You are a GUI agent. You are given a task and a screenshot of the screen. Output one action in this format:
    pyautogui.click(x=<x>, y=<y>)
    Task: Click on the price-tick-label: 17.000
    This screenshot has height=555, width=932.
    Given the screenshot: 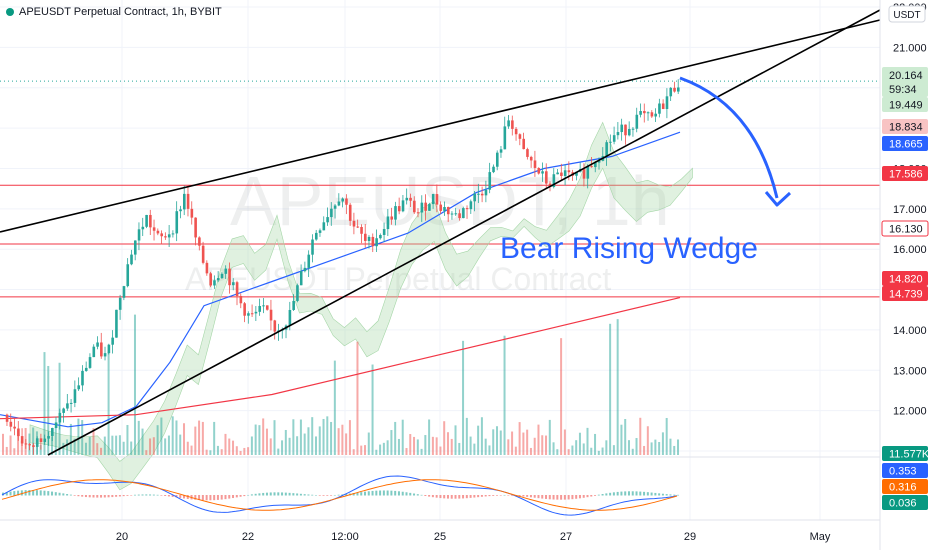 What is the action you would take?
    pyautogui.click(x=910, y=210)
    